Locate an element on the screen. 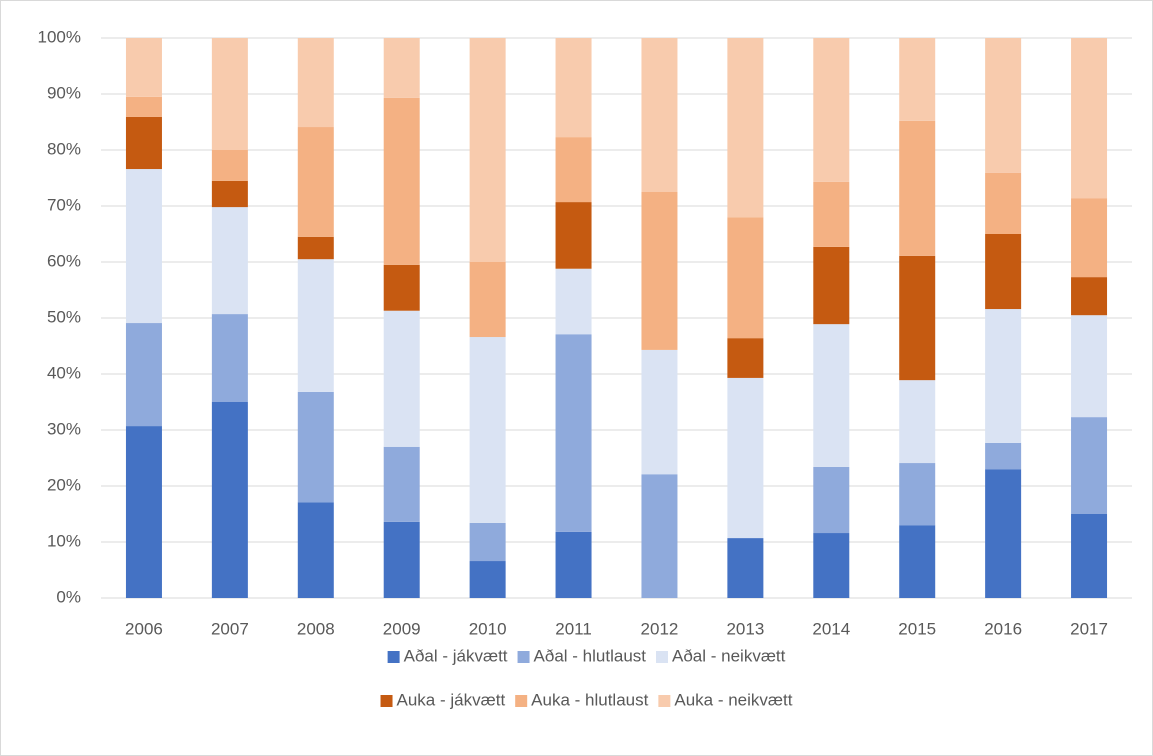 This screenshot has width=1153, height=756. x-tick-label: 2017 is located at coordinates (1089, 628).